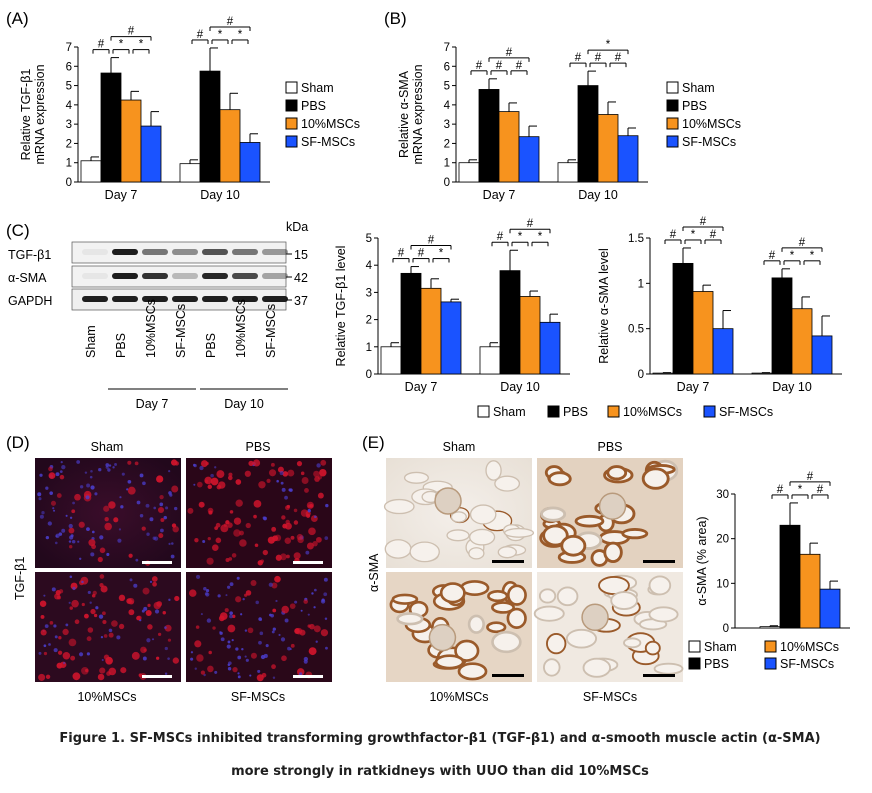 Image resolution: width=872 pixels, height=793 pixels. Describe the element at coordinates (257, 447) in the screenshot. I see `micro-d-label-pbs: PBS` at that location.